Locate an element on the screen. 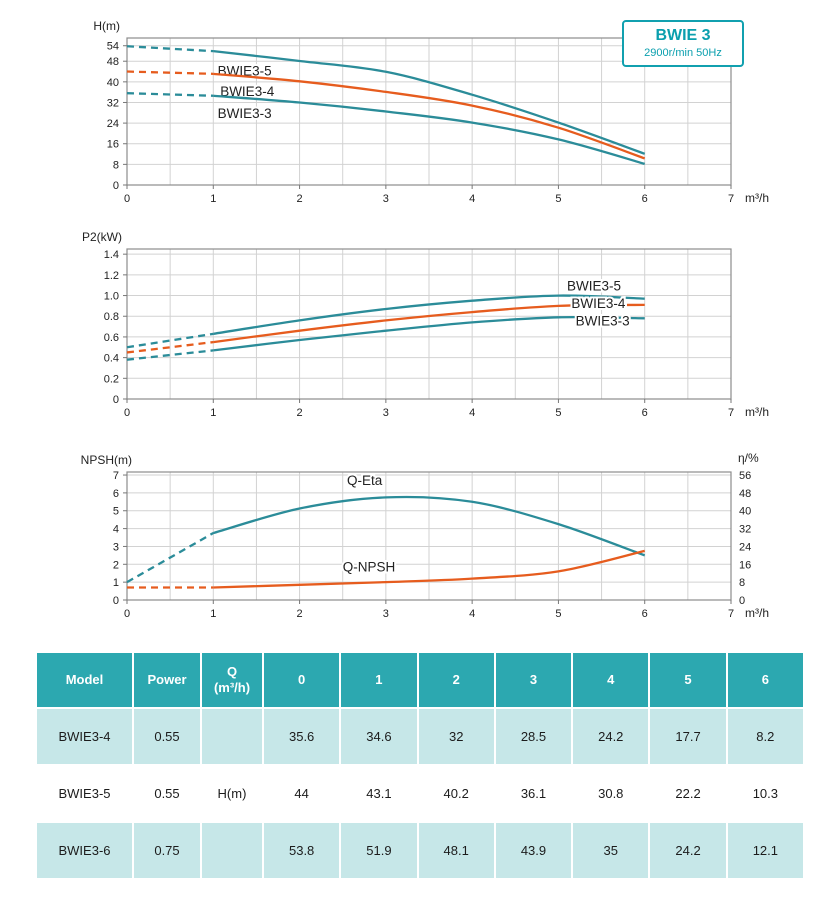  model-cell: BWIE3-6 is located at coordinates (84, 850).